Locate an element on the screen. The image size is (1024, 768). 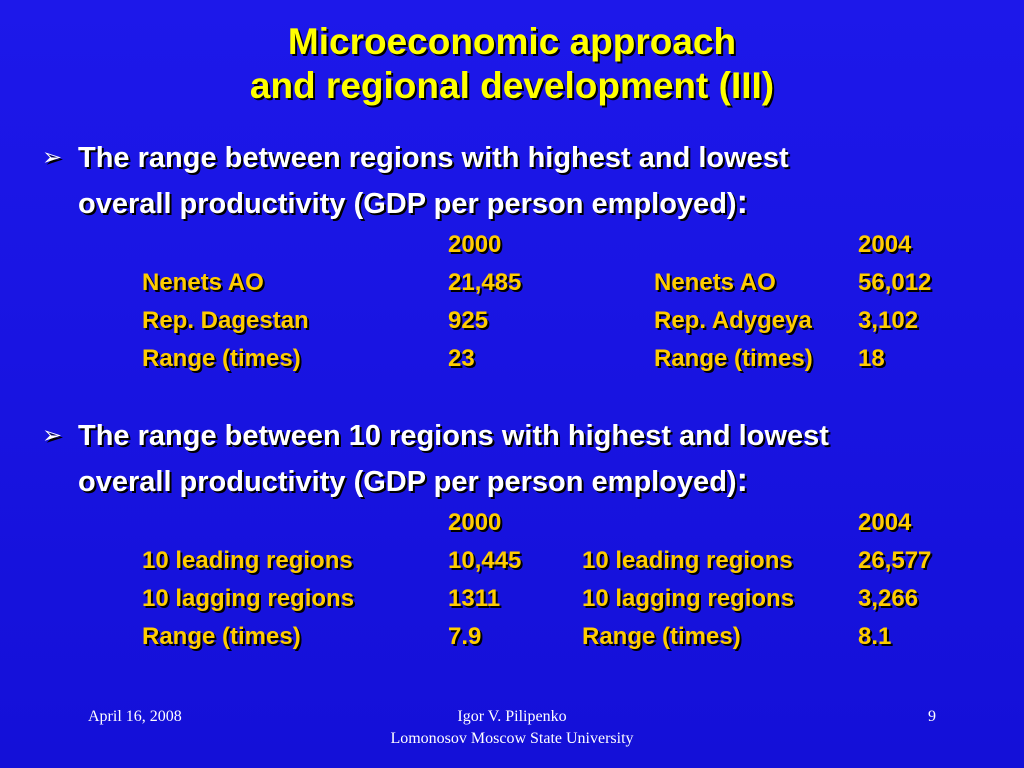
footer-institution: Lomonosov Moscow State University is located at coordinates (512, 738).